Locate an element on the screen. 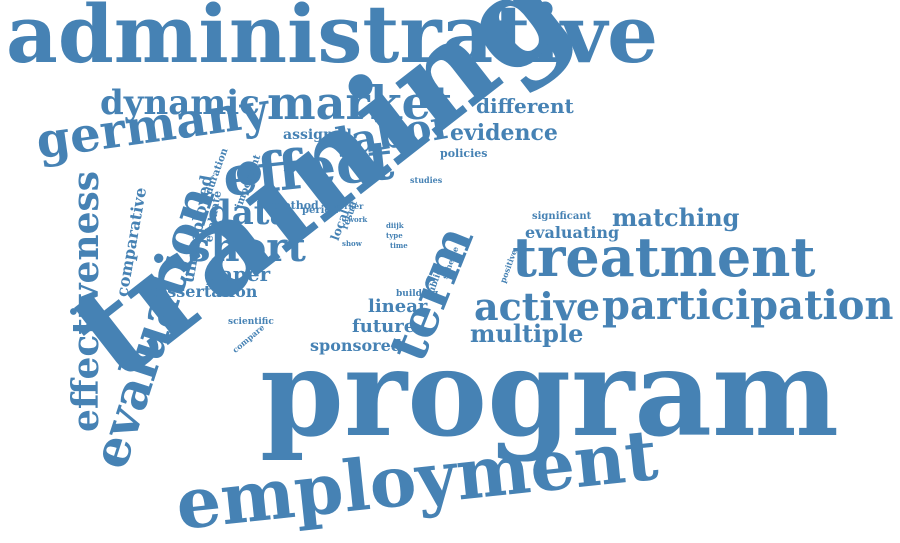  word-time: time is located at coordinates (399, 245).